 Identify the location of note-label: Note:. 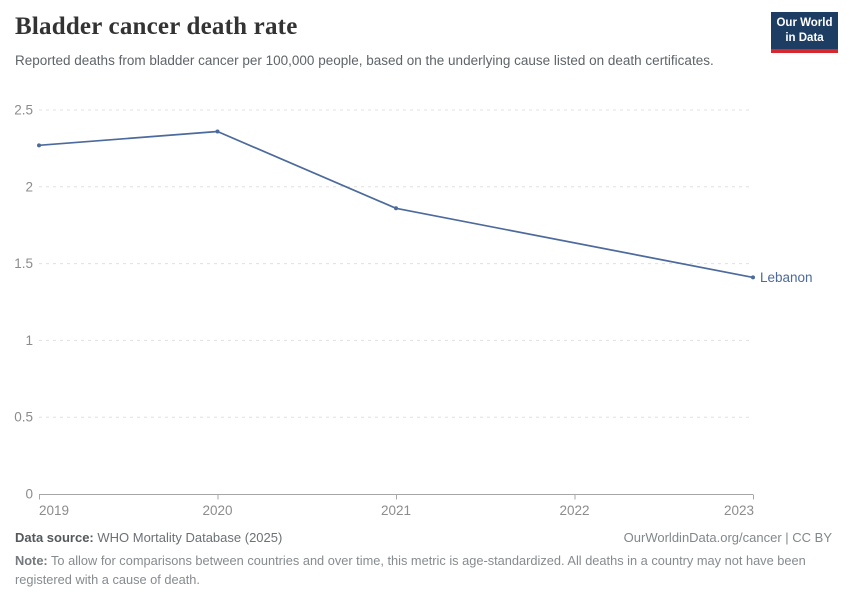
(31, 560).